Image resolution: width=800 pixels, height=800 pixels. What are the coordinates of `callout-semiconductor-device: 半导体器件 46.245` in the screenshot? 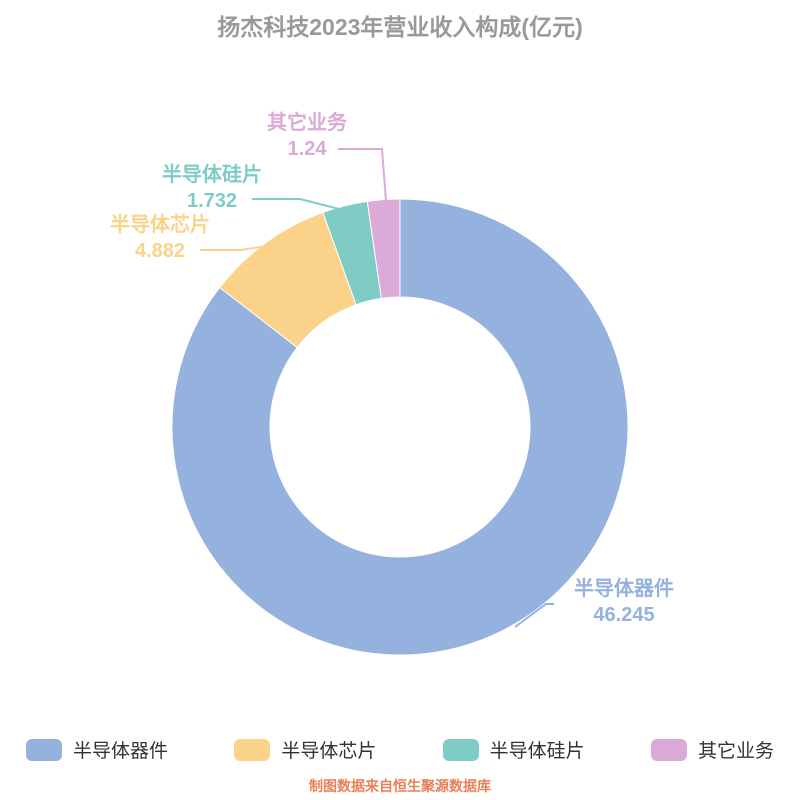 It's located at (624, 602).